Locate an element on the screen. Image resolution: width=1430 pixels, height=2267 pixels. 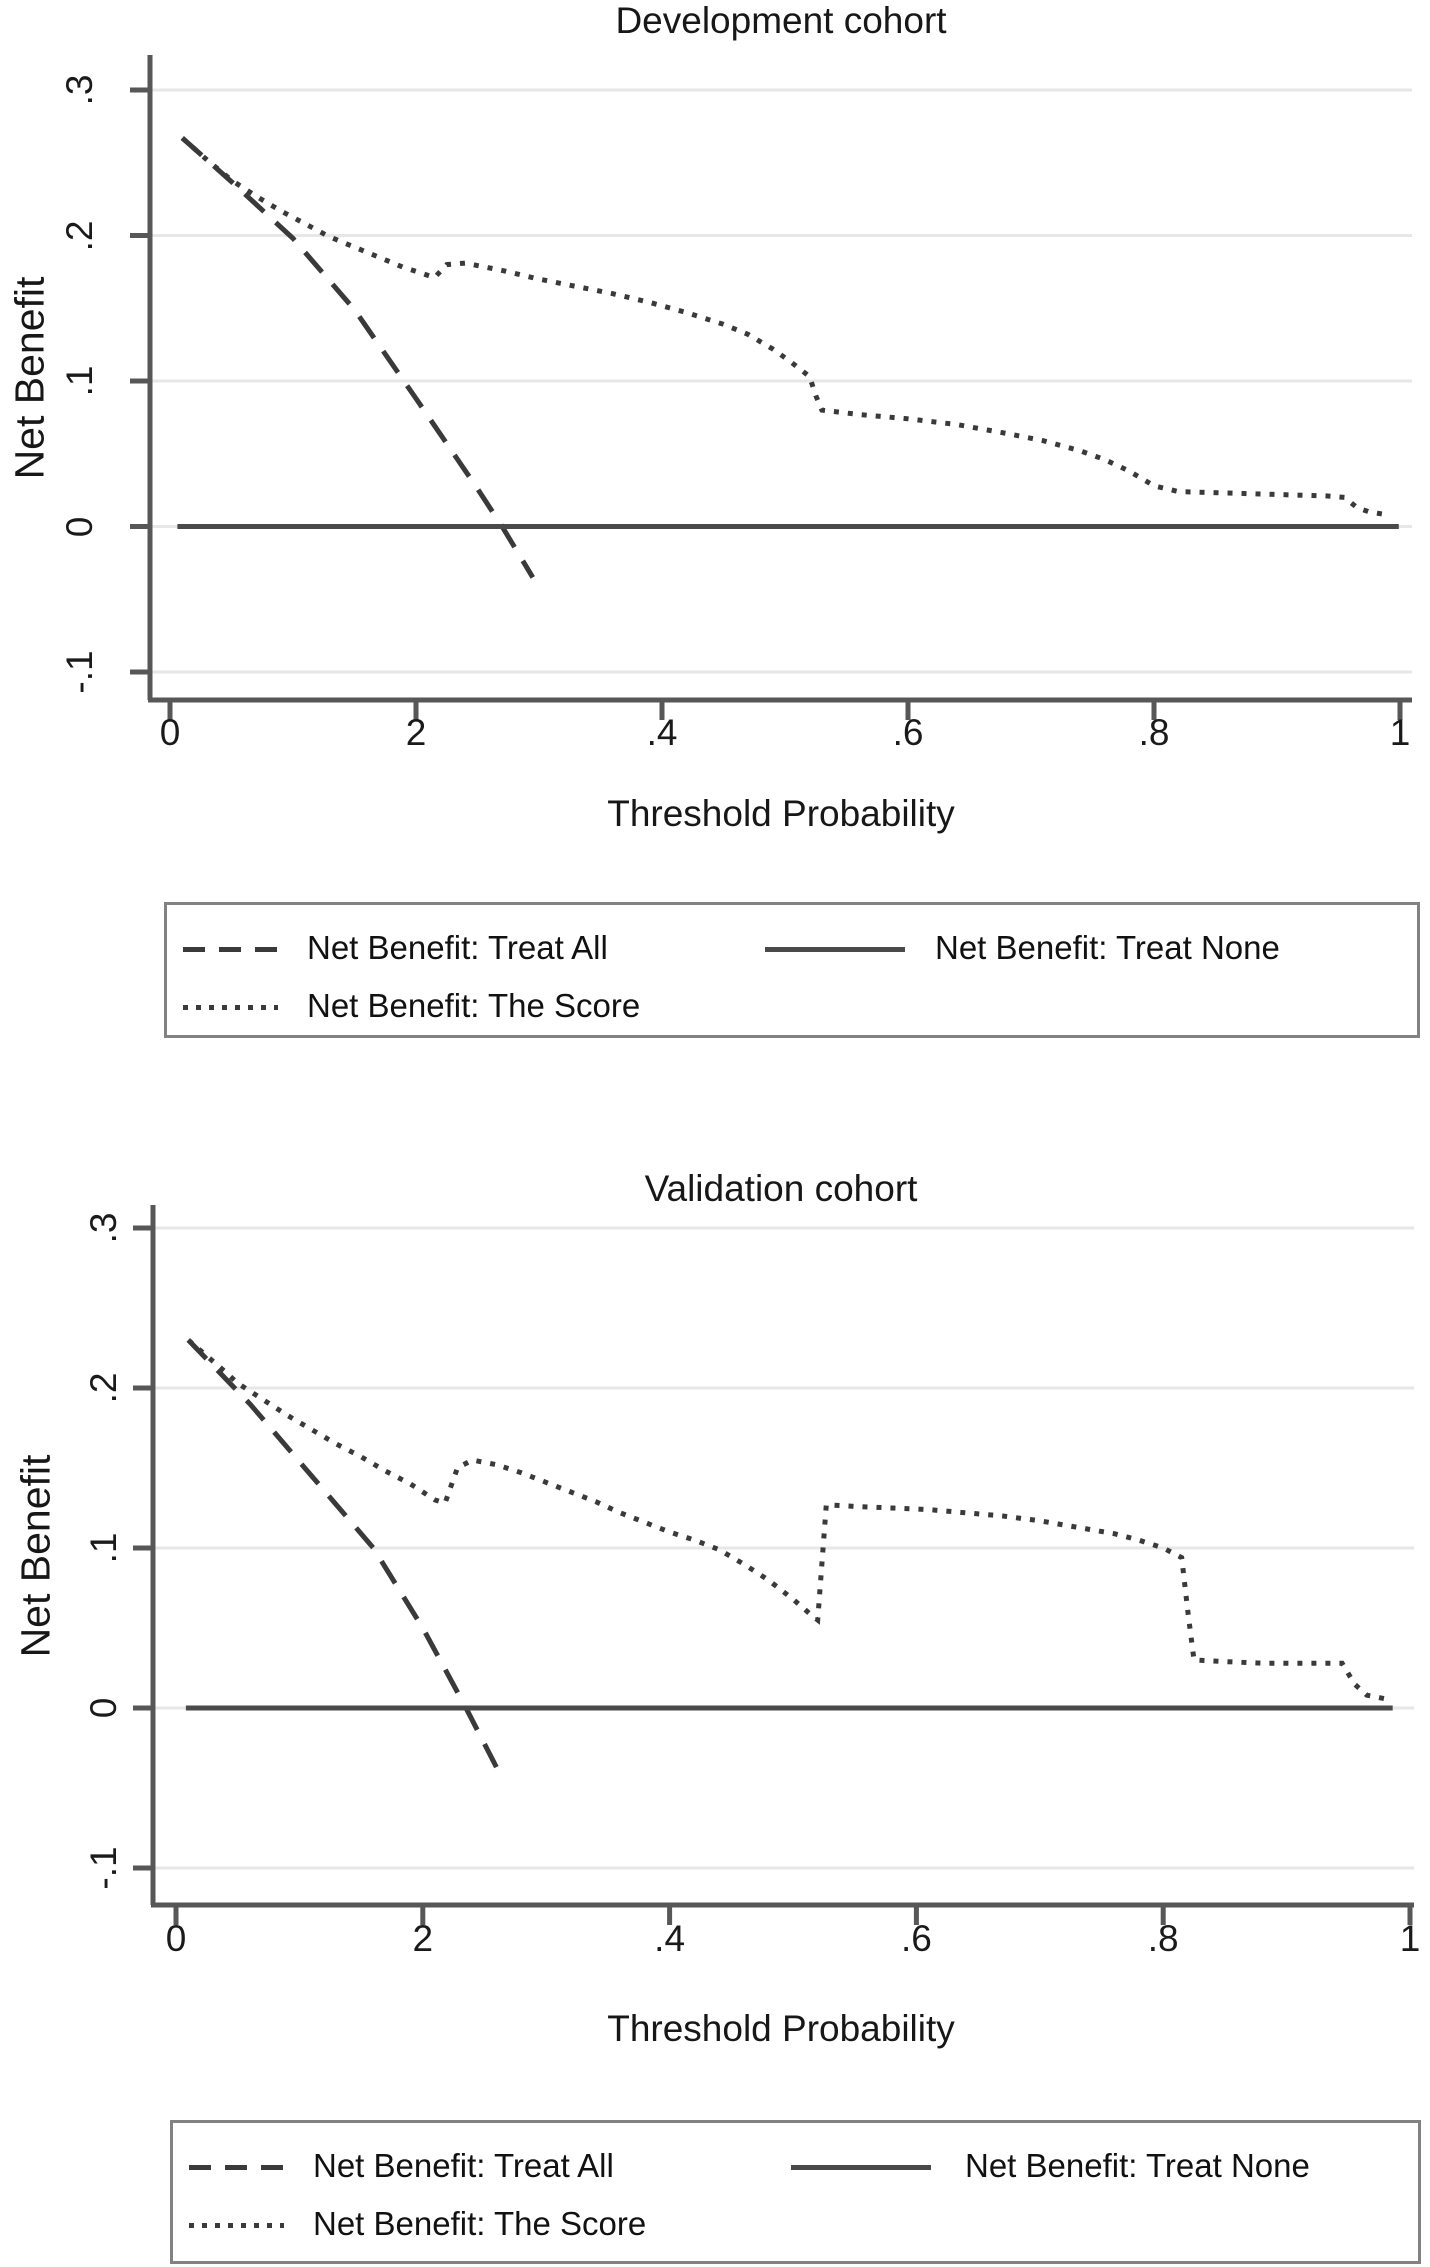
validation-y-tick-label: 0 is located at coordinates (103, 1708).